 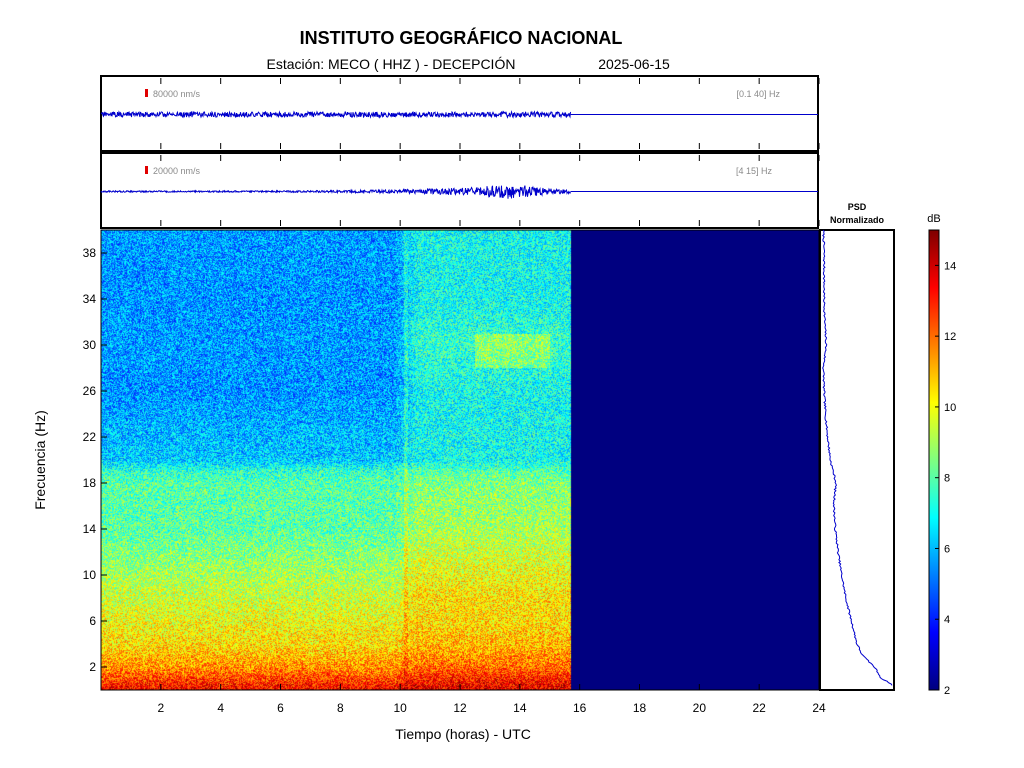 I want to click on station-label: Estación: MECO ( HHZ ) - DECEPCIÓN, so click(x=391, y=64).